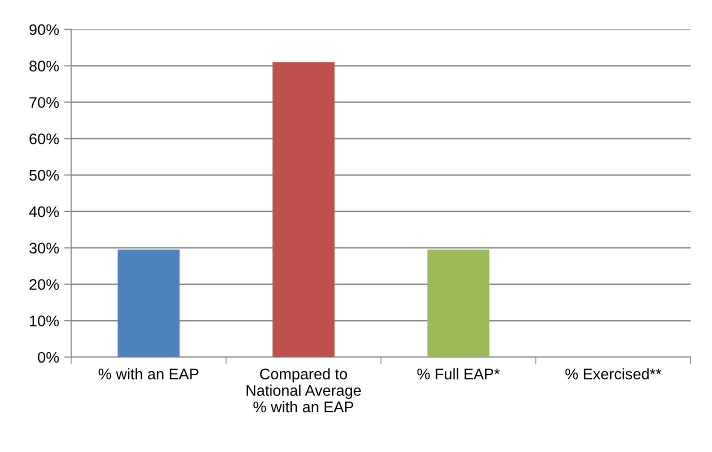  Describe the element at coordinates (44, 138) in the screenshot. I see `y-tick-label: 60%` at that location.